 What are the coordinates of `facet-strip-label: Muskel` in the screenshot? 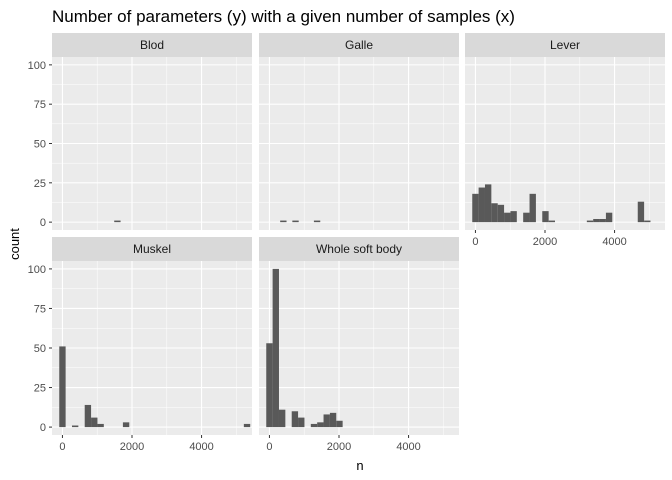 It's located at (152, 249).